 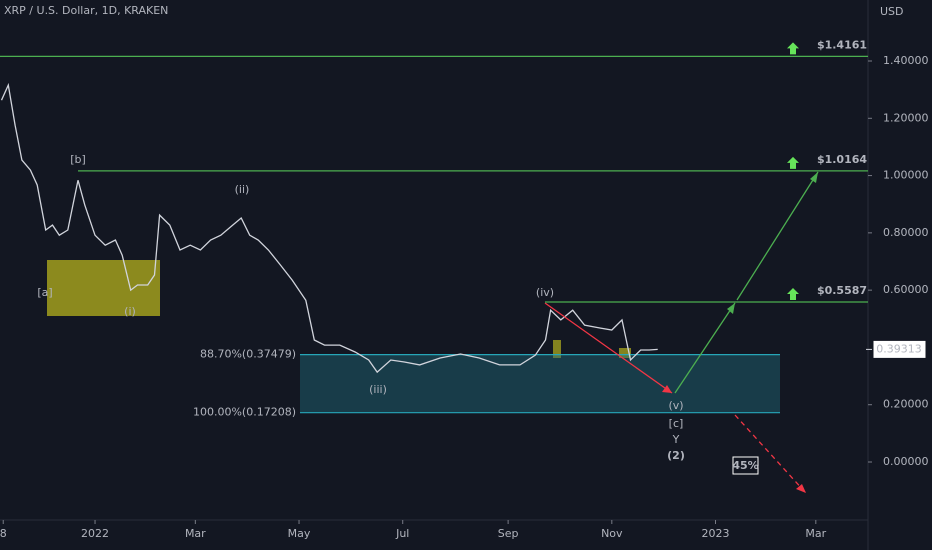 I want to click on x-tick-label: 2023, so click(x=716, y=533).